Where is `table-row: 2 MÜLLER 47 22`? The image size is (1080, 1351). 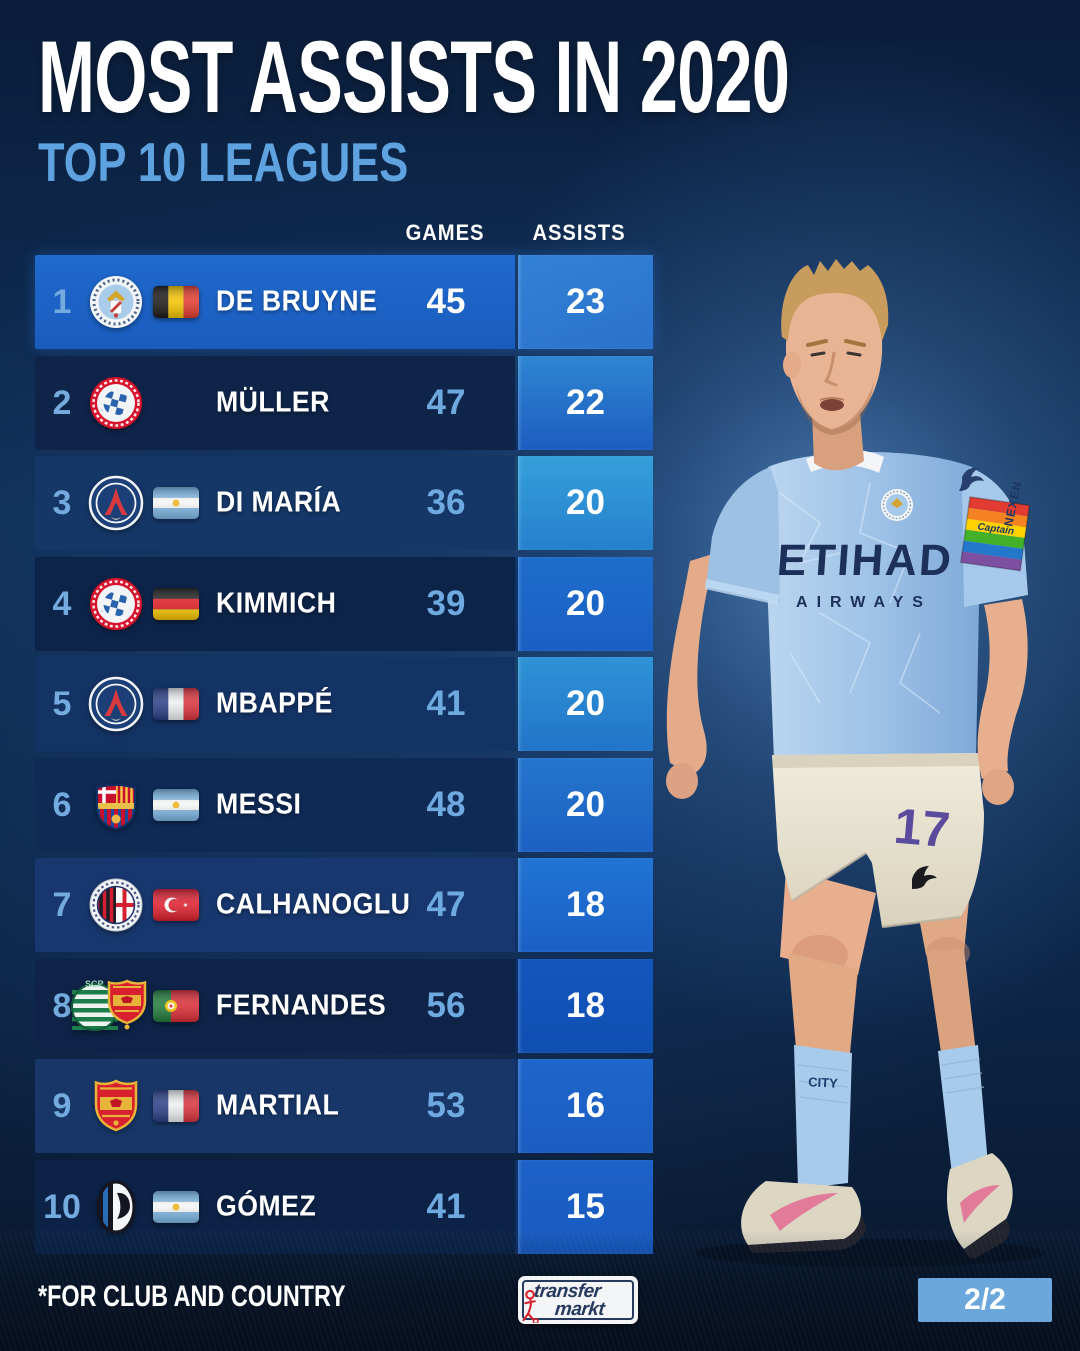 table-row: 2 MÜLLER 47 22 is located at coordinates (344, 403).